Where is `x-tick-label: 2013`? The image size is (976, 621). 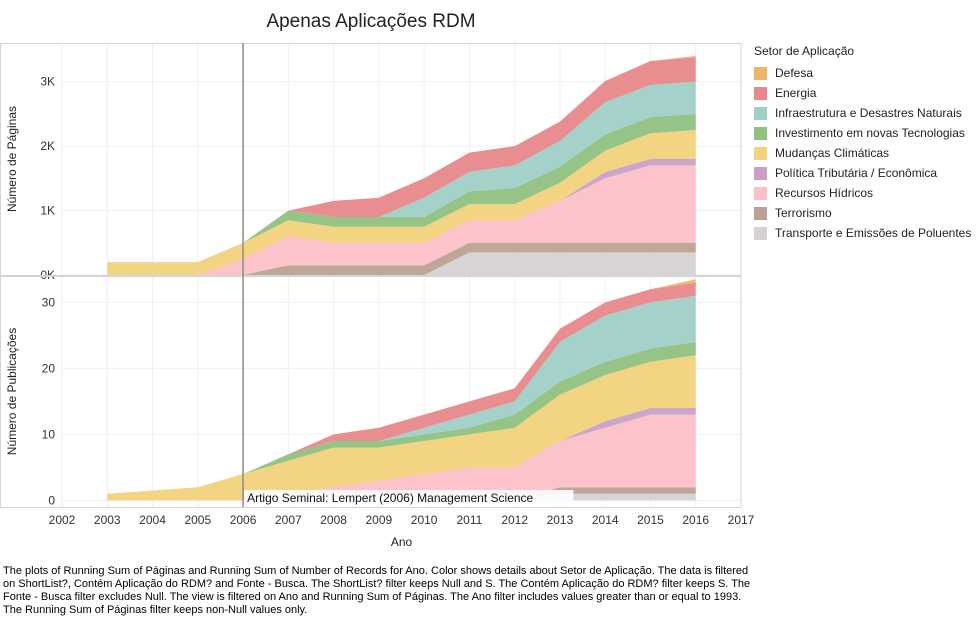
x-tick-label: 2013 is located at coordinates (560, 520).